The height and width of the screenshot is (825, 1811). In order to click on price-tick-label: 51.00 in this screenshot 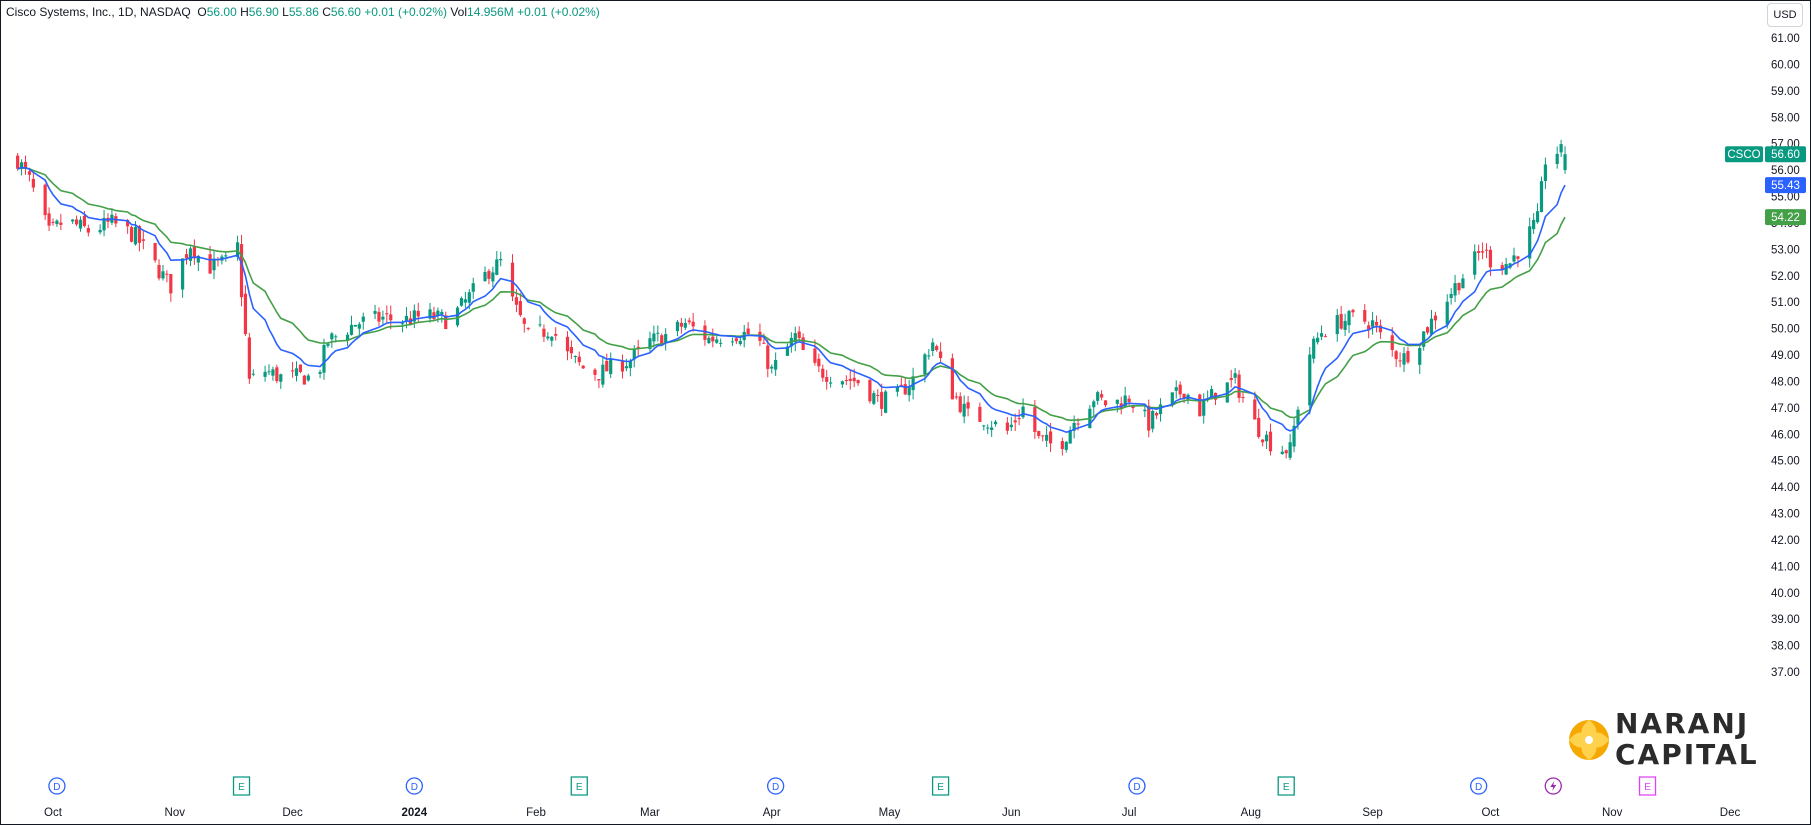, I will do `click(1785, 303)`.